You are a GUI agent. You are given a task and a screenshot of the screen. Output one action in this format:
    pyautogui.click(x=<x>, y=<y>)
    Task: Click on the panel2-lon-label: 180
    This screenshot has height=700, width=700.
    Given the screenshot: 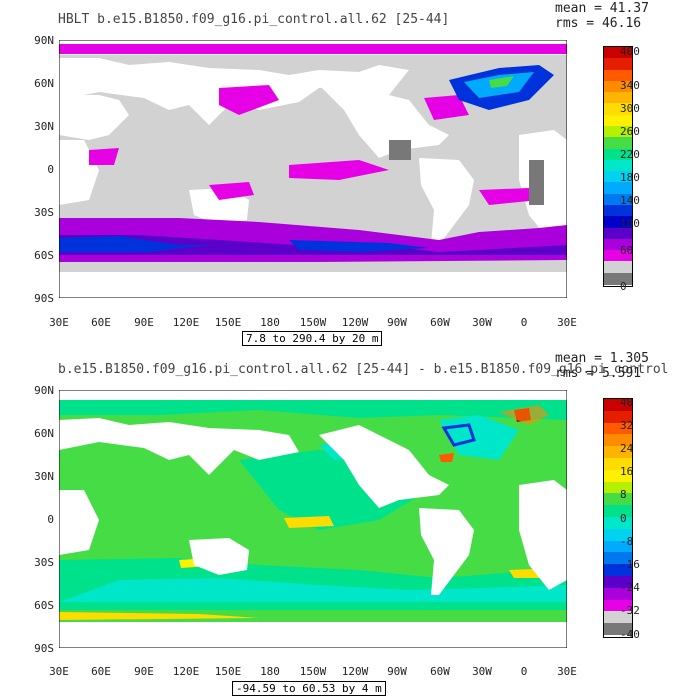 What is the action you would take?
    pyautogui.click(x=270, y=671)
    